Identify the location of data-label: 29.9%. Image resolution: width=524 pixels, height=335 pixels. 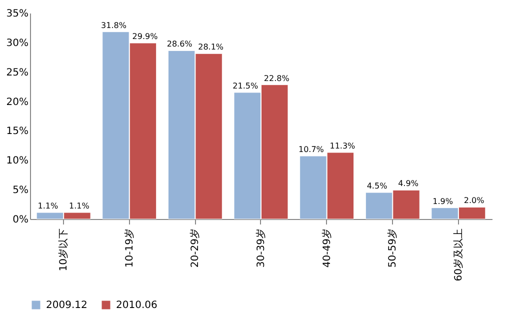
(145, 37).